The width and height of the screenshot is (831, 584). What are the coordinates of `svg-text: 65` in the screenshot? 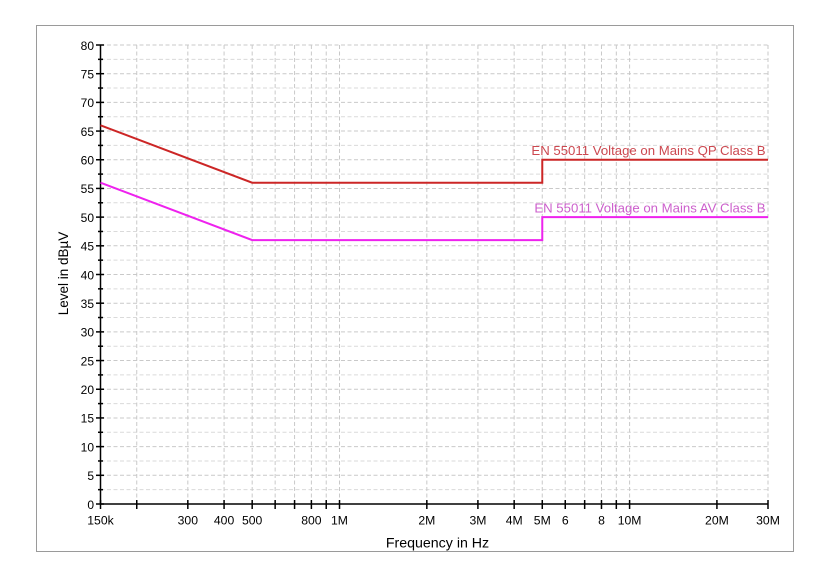 It's located at (88, 132).